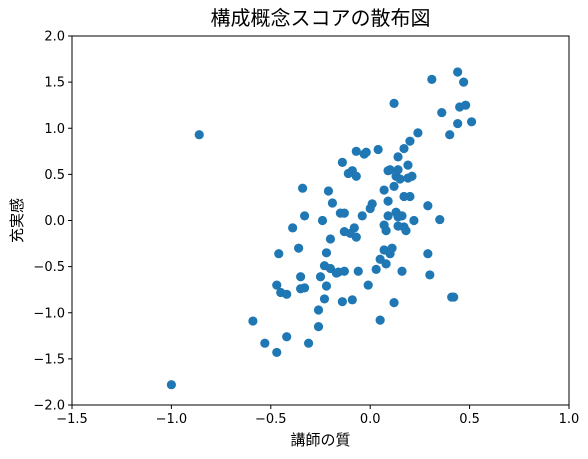 The image size is (588, 459). What do you see at coordinates (54, 129) in the screenshot?
I see `y-tick-label: 1.0` at bounding box center [54, 129].